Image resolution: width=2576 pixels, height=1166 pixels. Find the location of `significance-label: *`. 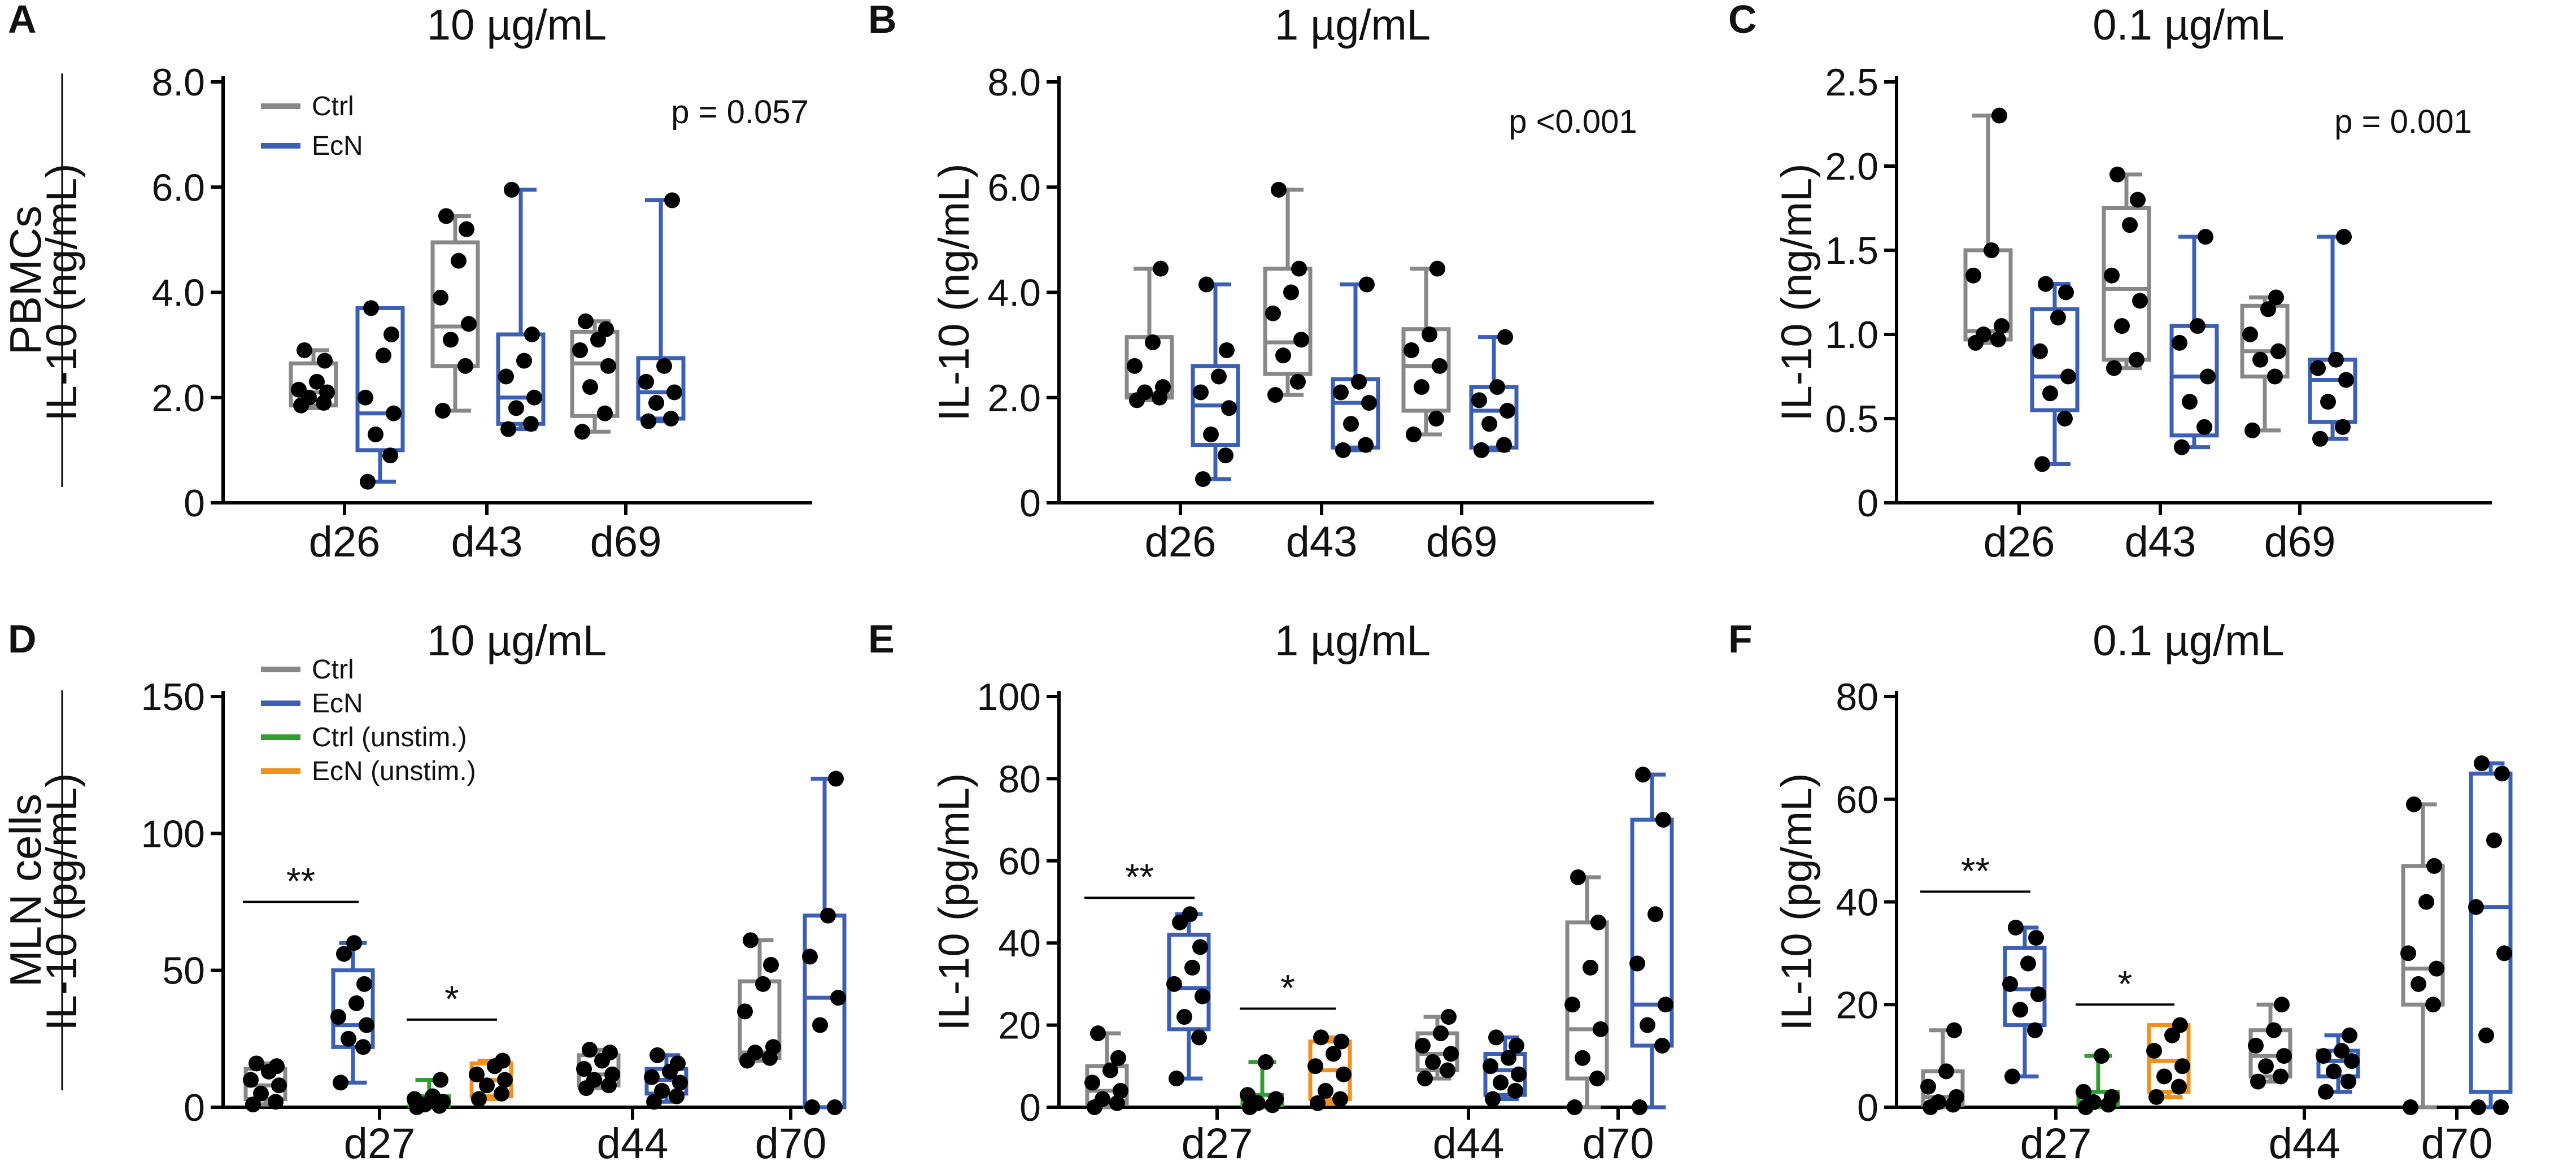

significance-label: * is located at coordinates (2125, 984).